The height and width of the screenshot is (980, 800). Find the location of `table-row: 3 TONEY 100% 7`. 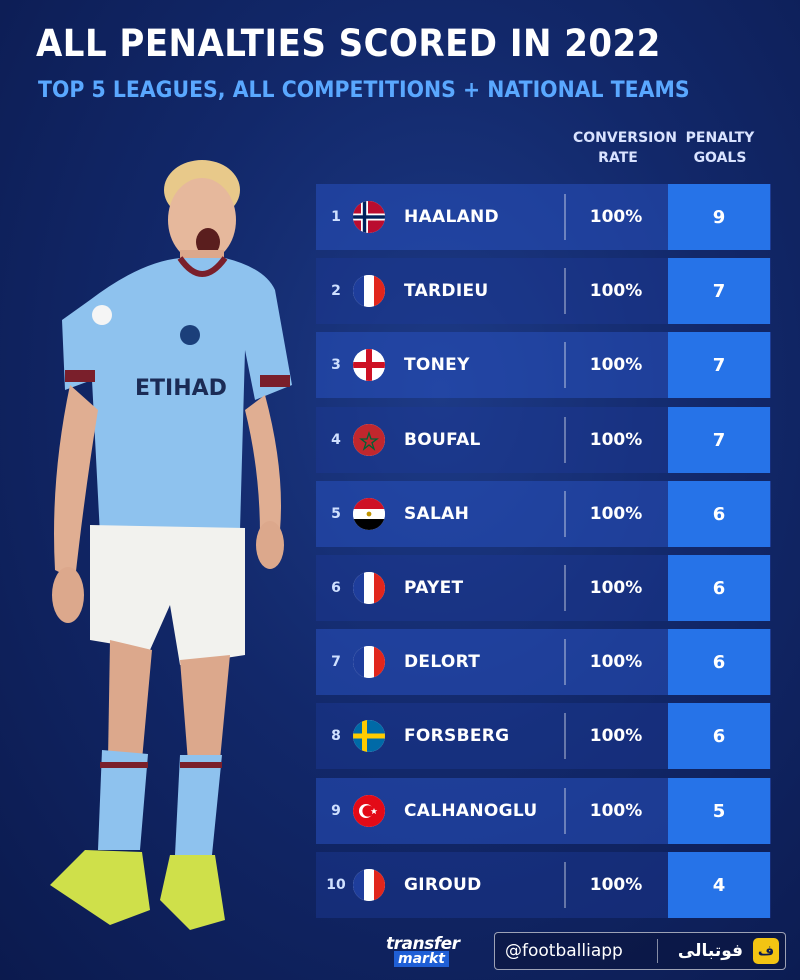

table-row: 3 TONEY 100% 7 is located at coordinates (543, 365).